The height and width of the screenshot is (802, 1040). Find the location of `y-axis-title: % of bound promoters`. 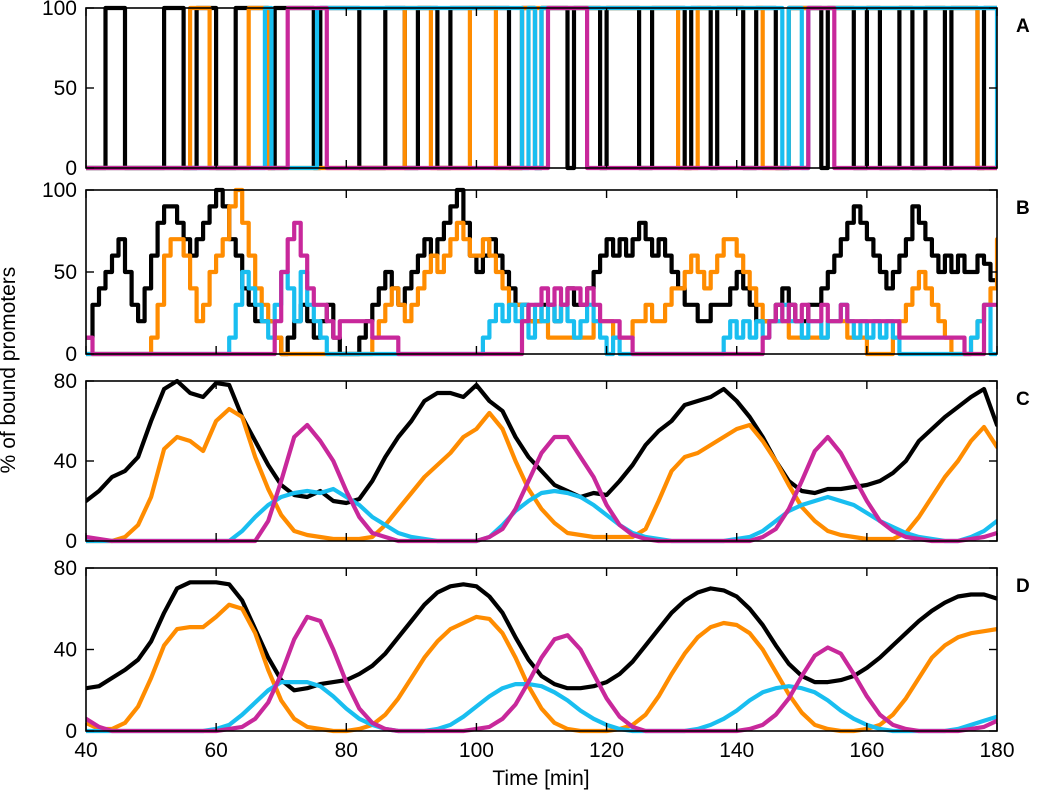

y-axis-title: % of bound promoters is located at coordinates (10, 370).